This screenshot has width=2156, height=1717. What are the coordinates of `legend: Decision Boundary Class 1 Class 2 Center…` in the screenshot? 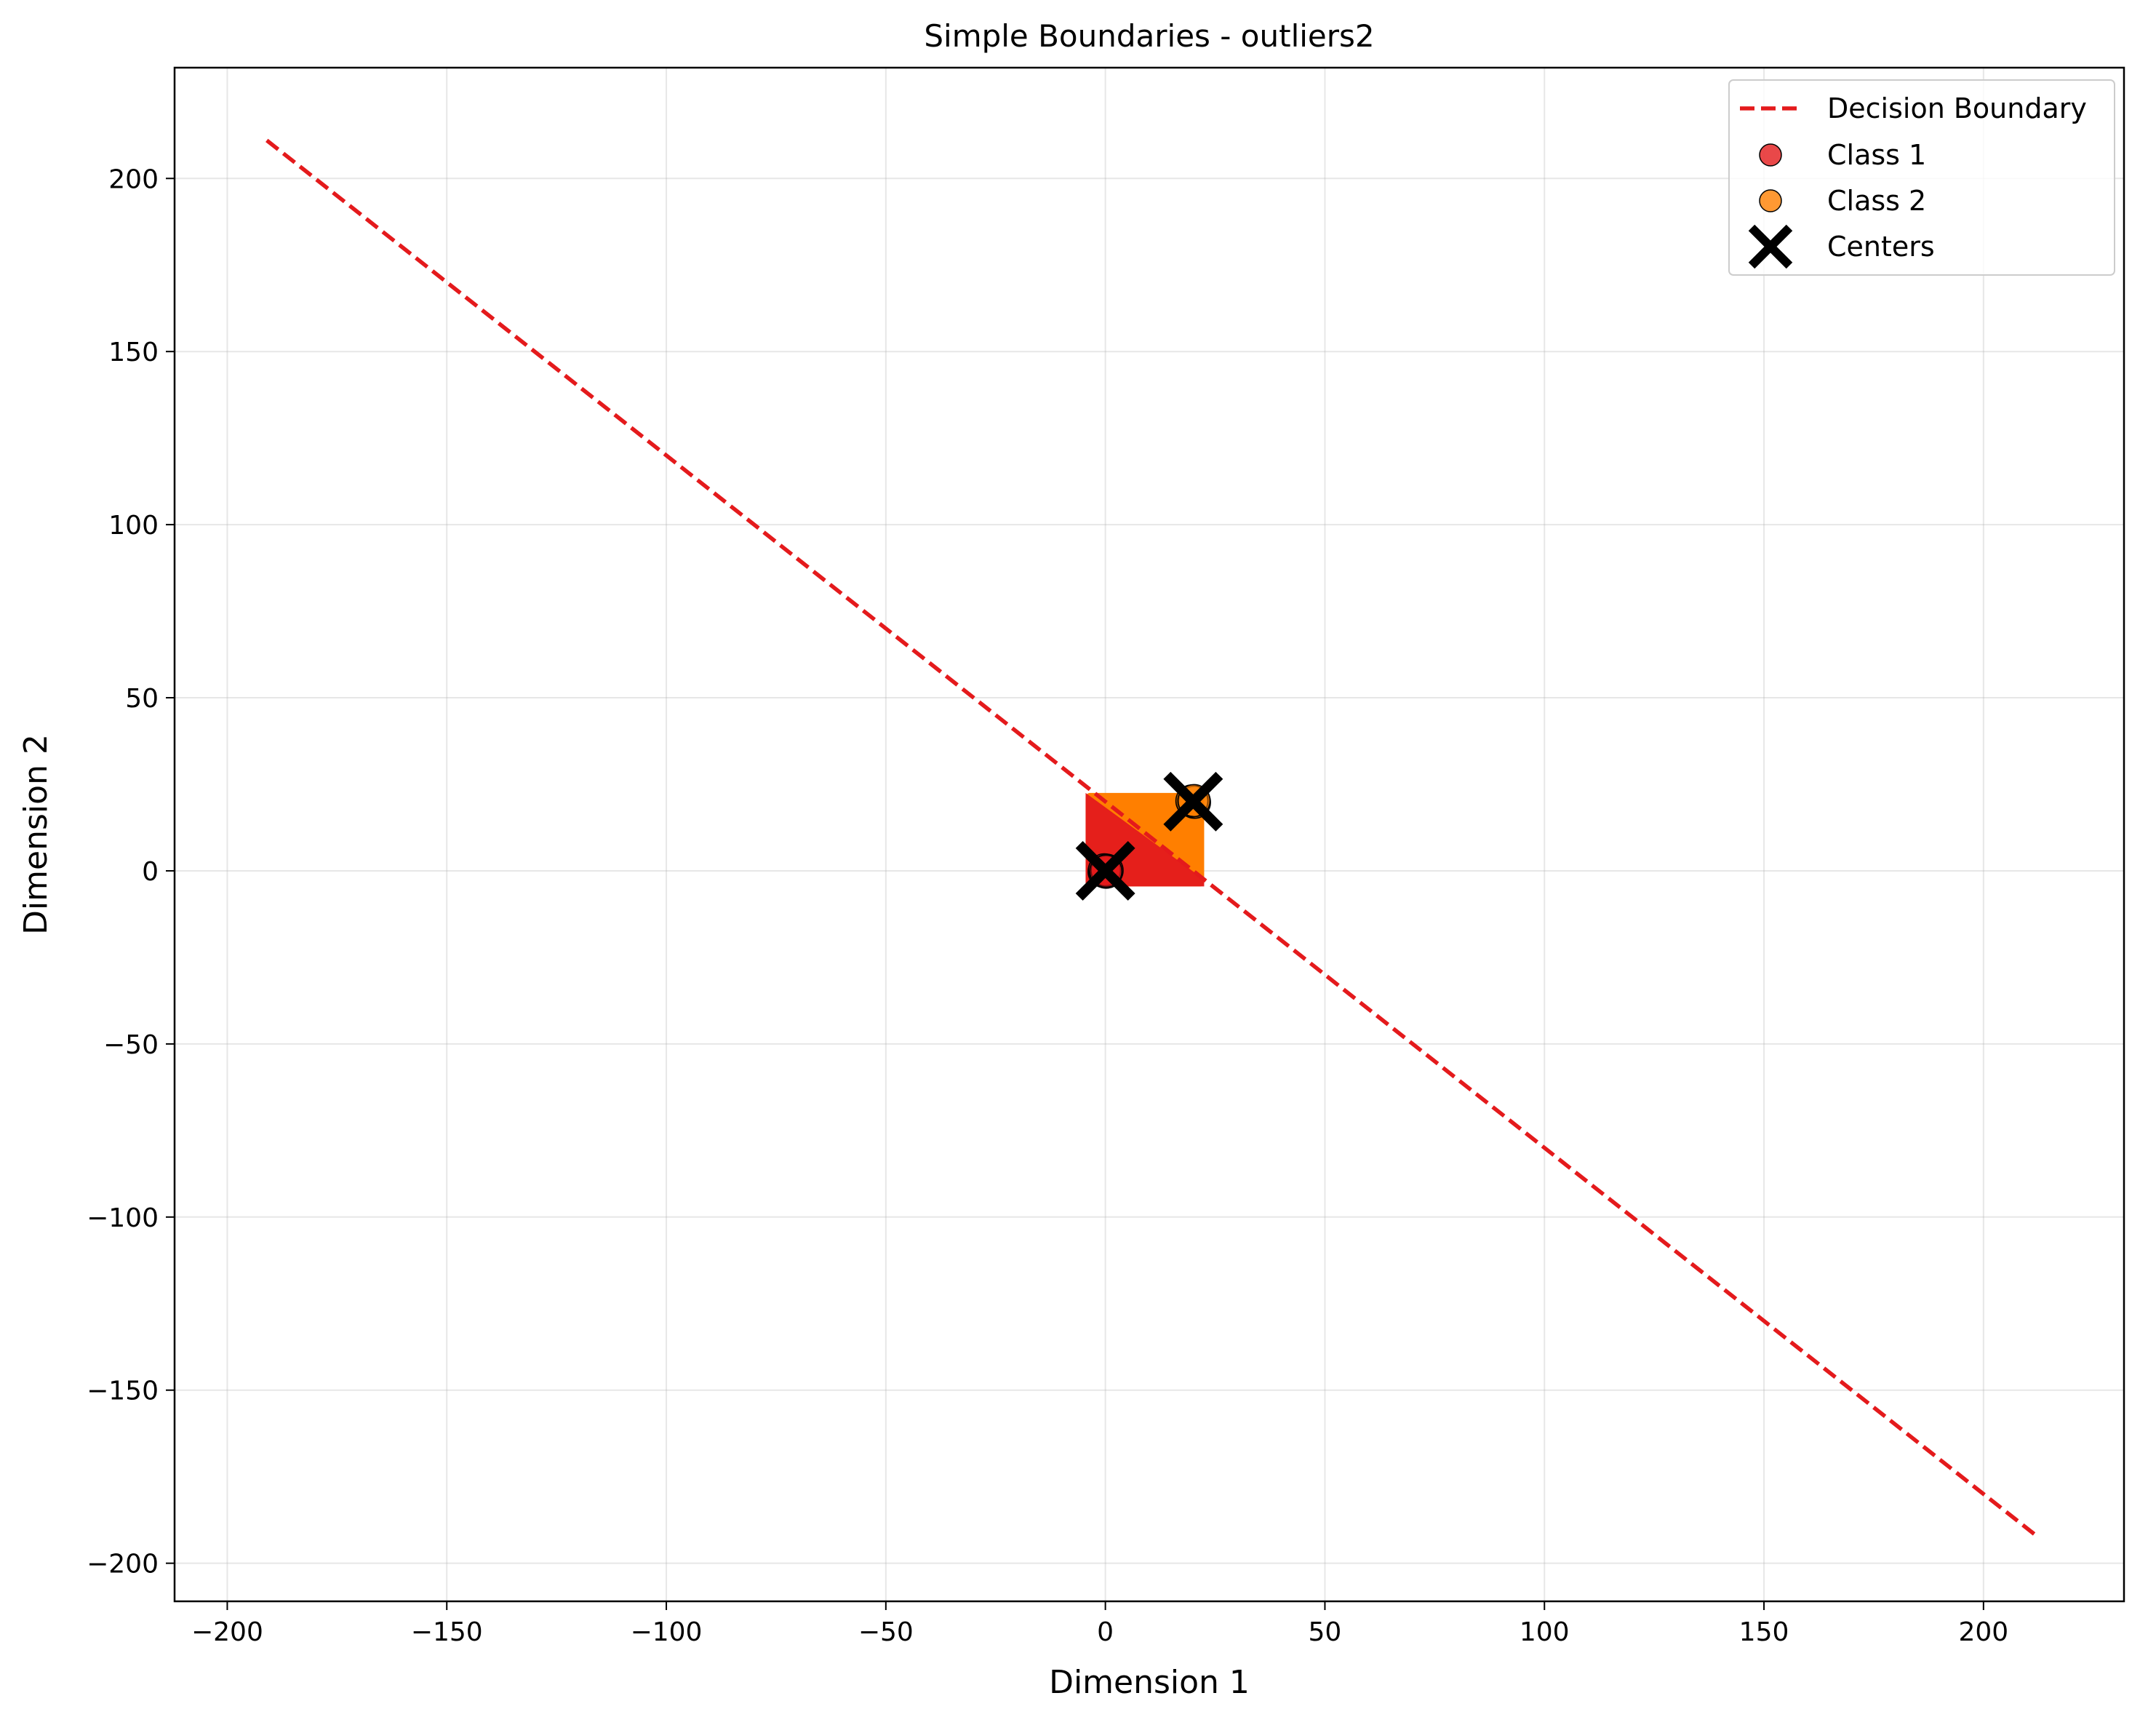 It's located at (1922, 177).